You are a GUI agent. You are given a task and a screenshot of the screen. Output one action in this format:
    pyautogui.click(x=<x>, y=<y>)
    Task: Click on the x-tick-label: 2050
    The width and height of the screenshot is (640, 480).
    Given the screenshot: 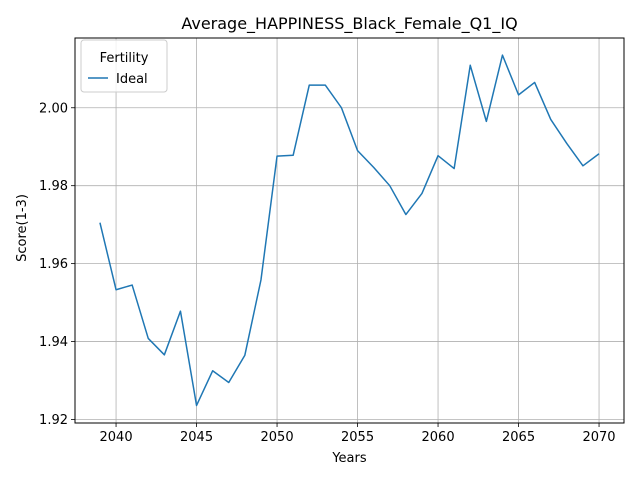 What is the action you would take?
    pyautogui.click(x=277, y=437)
    